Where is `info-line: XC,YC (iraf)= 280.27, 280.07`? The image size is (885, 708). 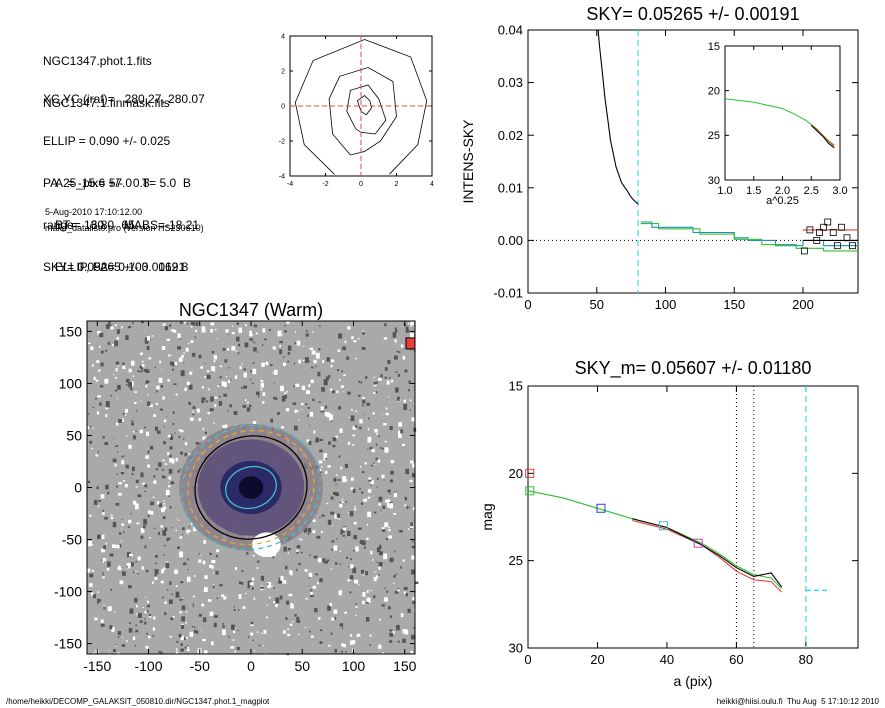
info-line: XC,YC (iraf)= 280.27, 280.07 is located at coordinates (124, 99).